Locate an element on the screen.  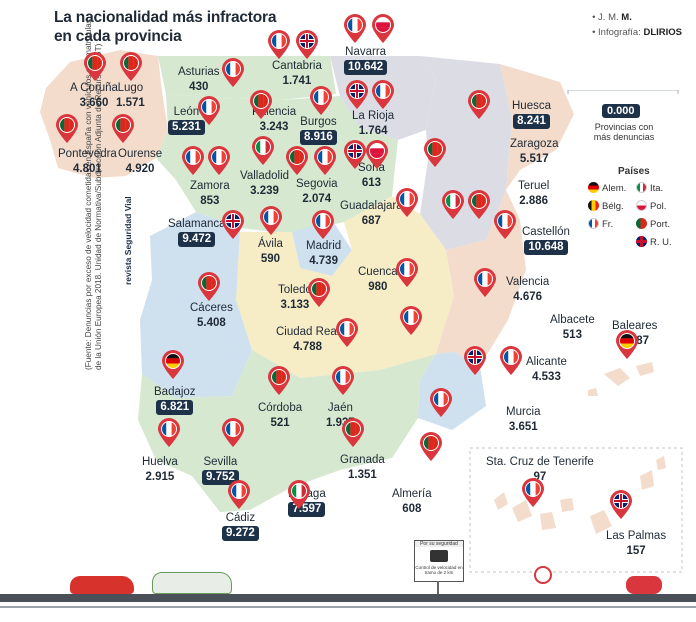
police-car-icon is located at coordinates (192, 583).